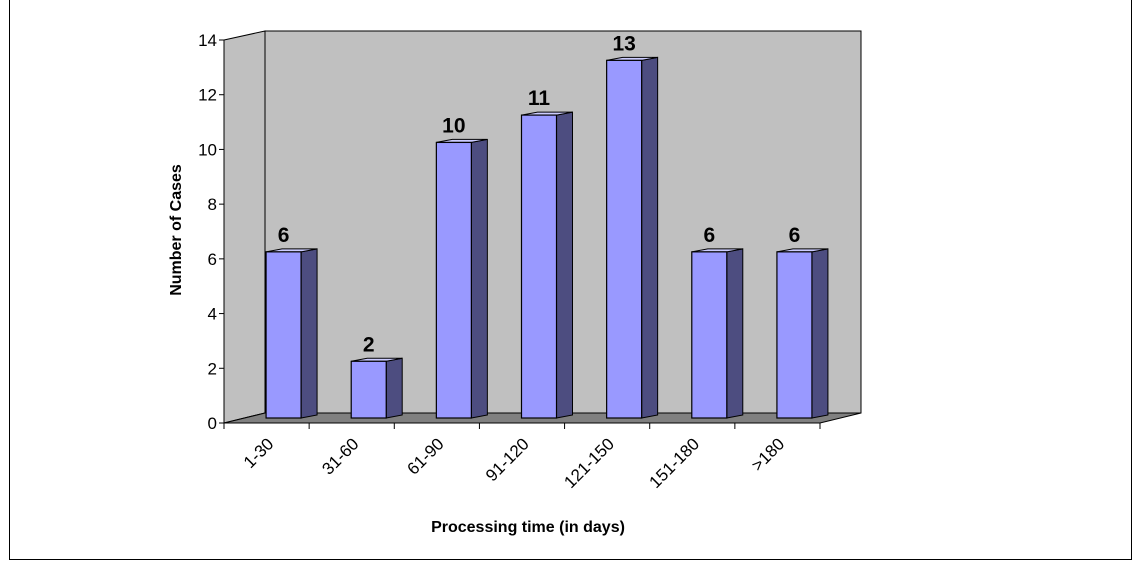  I want to click on y-tick-label: 12, so click(207, 95).